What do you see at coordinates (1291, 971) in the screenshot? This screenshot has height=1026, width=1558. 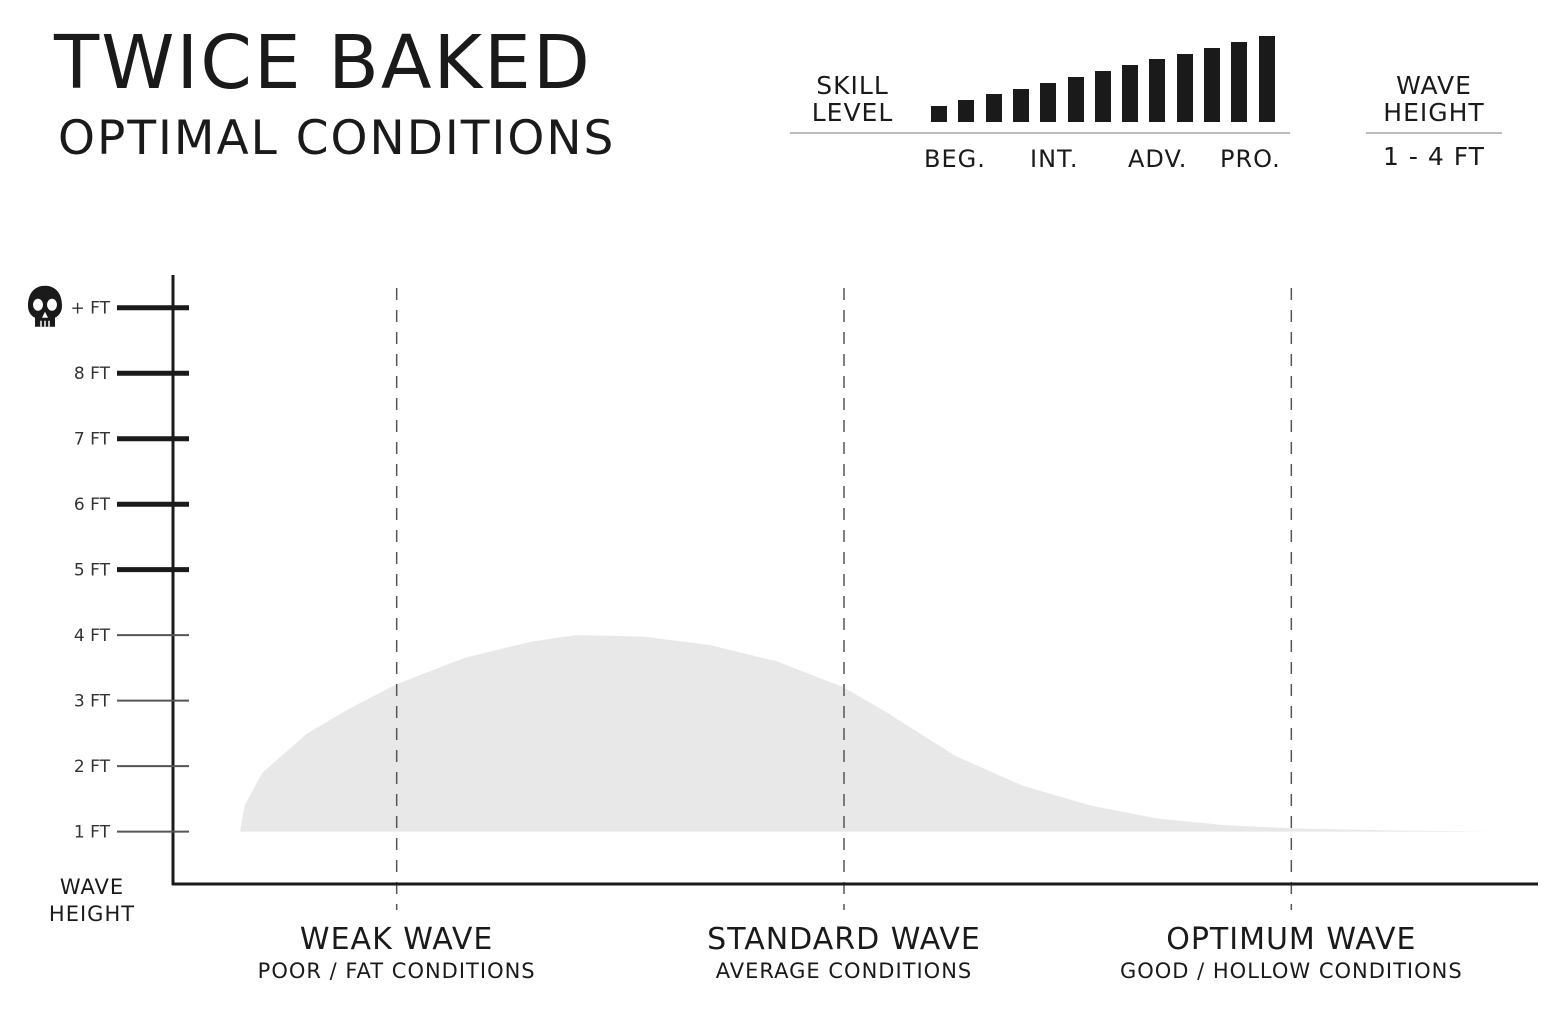 I see `category-optimum-wave-subtitle: GOOD / HOLLOW CONDITIONS` at bounding box center [1291, 971].